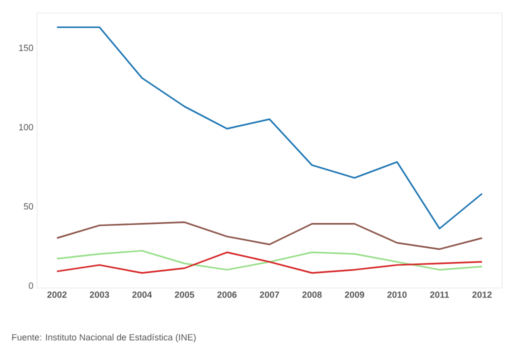 Image resolution: width=509 pixels, height=350 pixels. I want to click on x-tick-label: 2004, so click(142, 295).